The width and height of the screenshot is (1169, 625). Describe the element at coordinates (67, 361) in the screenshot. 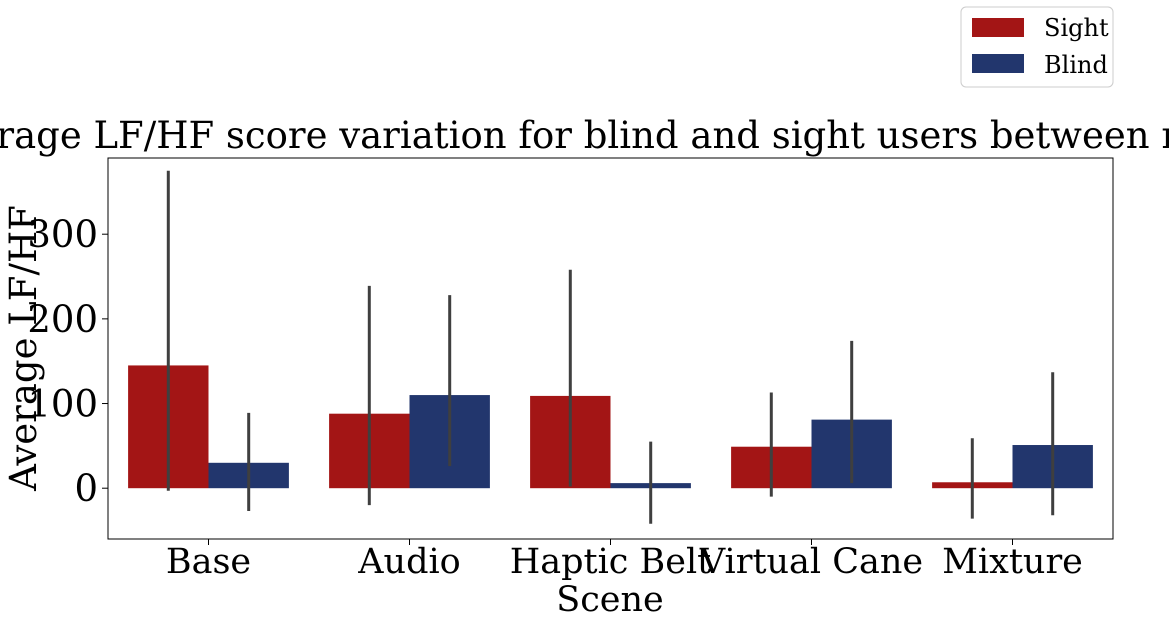

I see `y-axis: 0 100 200 300` at that location.